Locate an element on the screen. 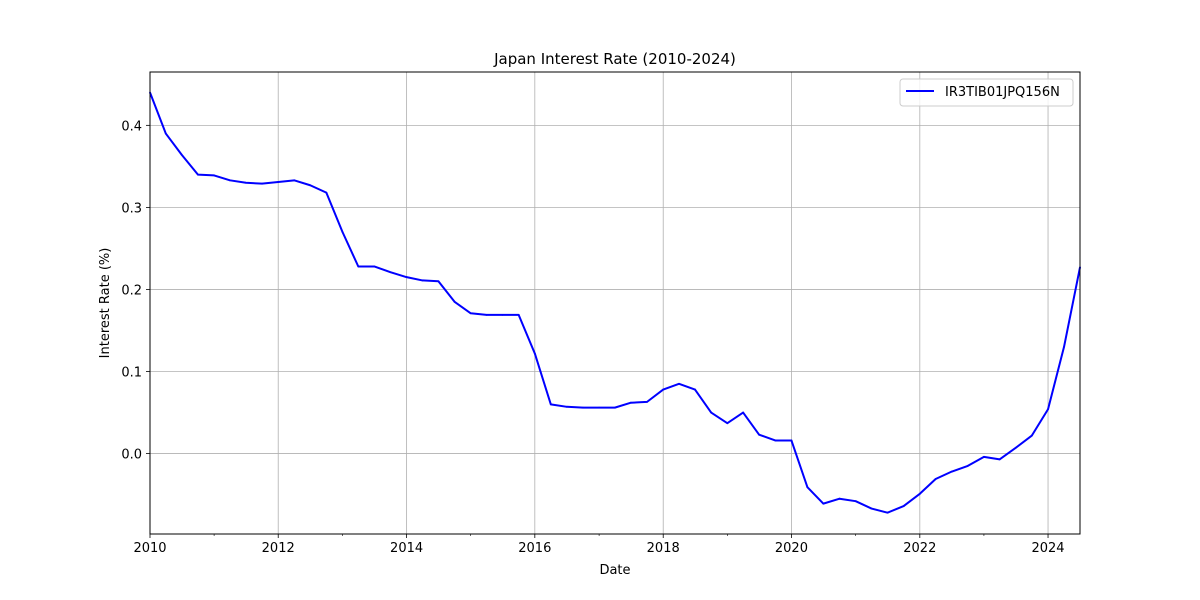 The height and width of the screenshot is (600, 1200). x-tick-label: 2010 is located at coordinates (149, 548).